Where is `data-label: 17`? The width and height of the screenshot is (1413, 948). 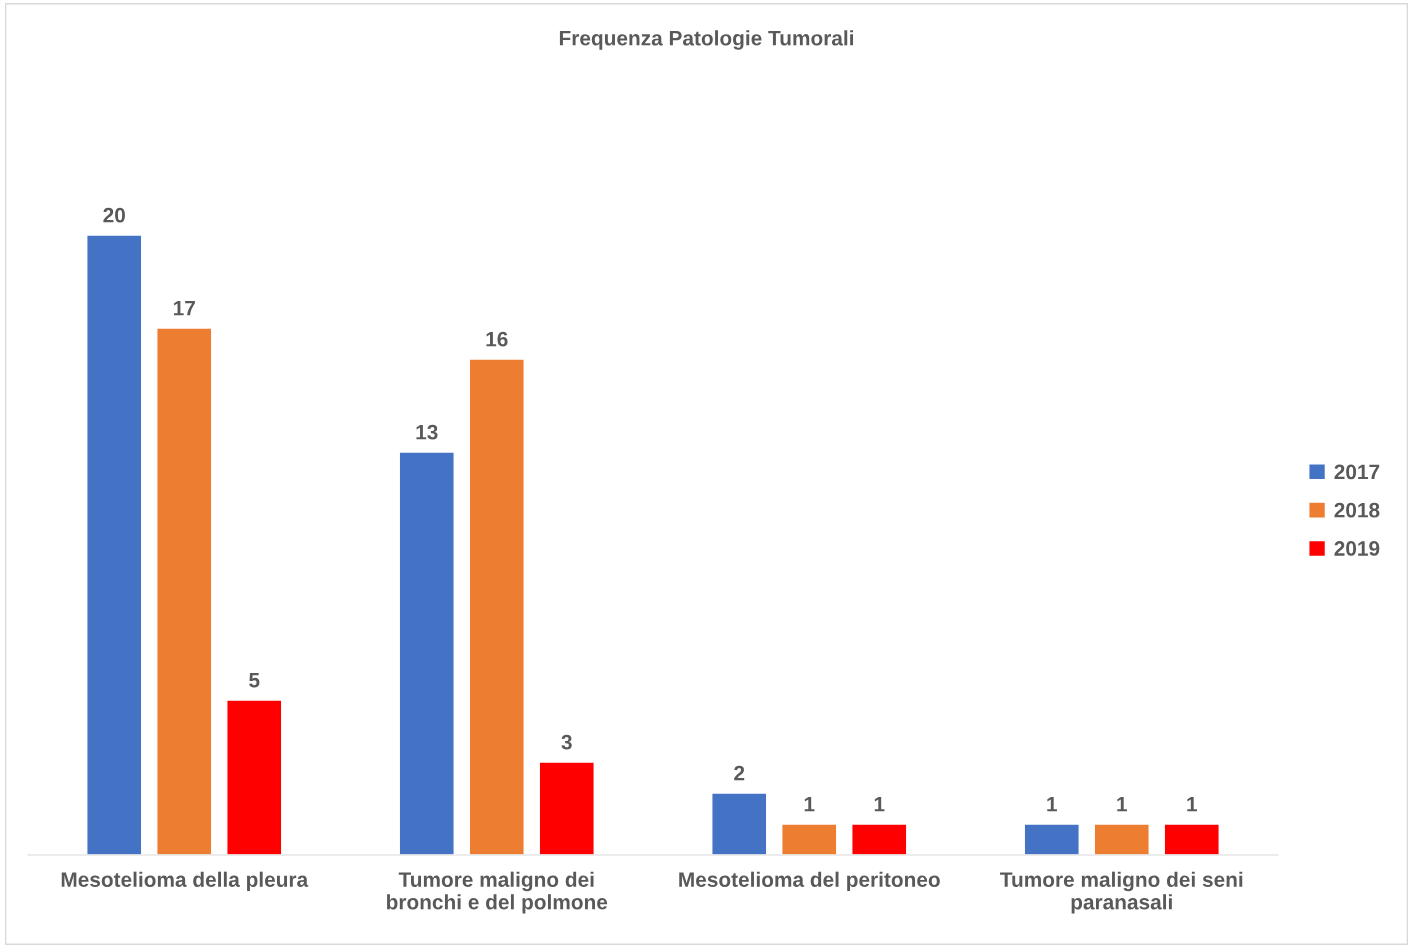 data-label: 17 is located at coordinates (184, 308).